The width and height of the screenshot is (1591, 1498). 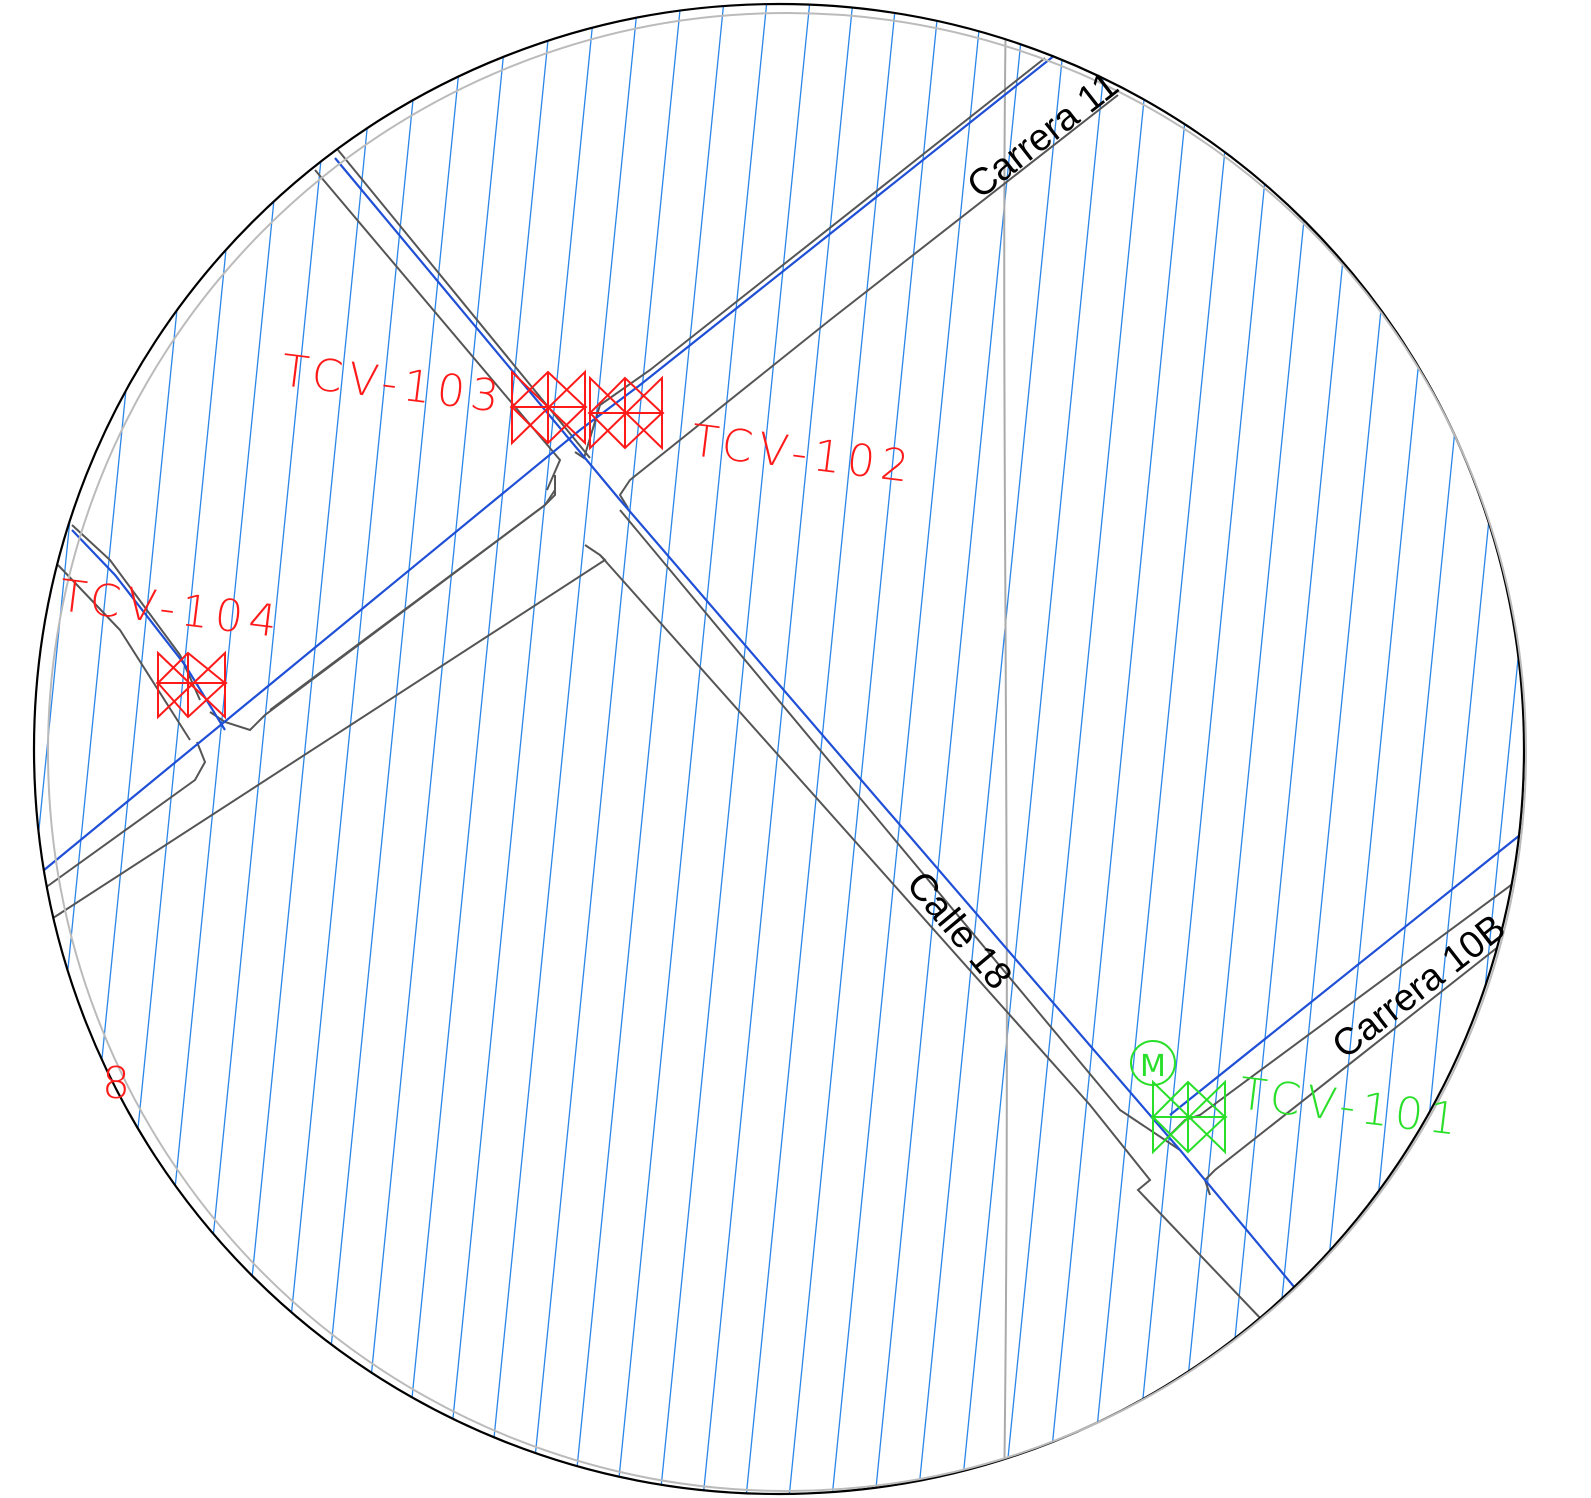 What do you see at coordinates (1179, 1097) in the screenshot?
I see `valve-tcv-101-icon: M` at bounding box center [1179, 1097].